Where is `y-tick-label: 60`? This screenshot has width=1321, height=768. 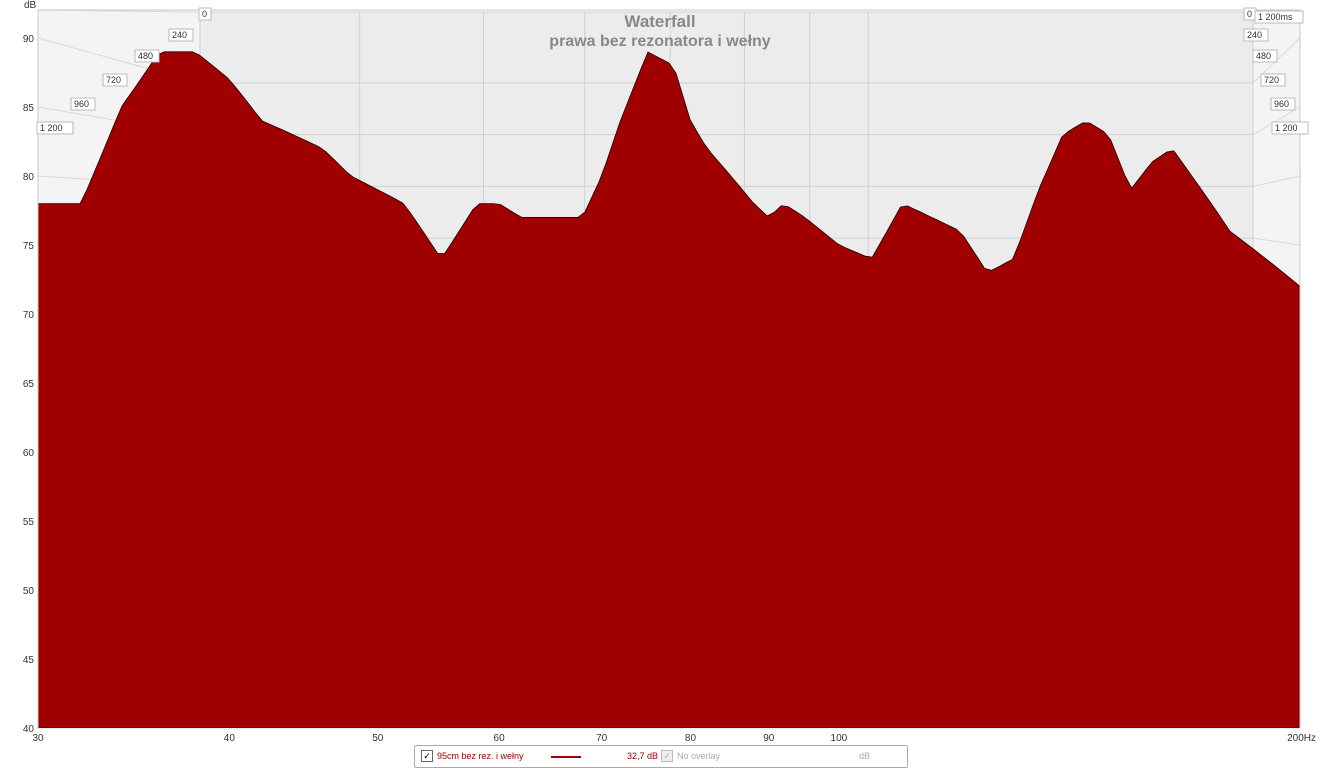
y-tick-label: 60 is located at coordinates (29, 453).